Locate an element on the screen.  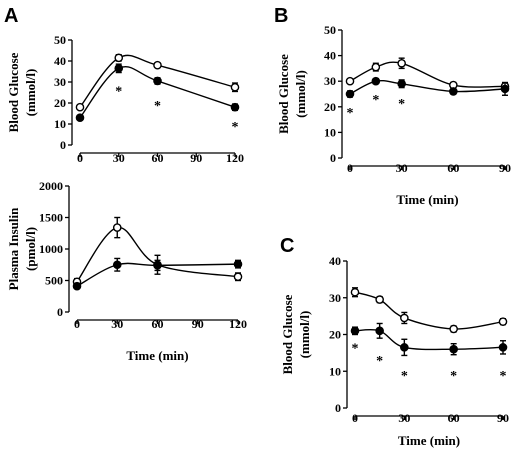
y-tick-label: 1000 is located at coordinates (51, 249).